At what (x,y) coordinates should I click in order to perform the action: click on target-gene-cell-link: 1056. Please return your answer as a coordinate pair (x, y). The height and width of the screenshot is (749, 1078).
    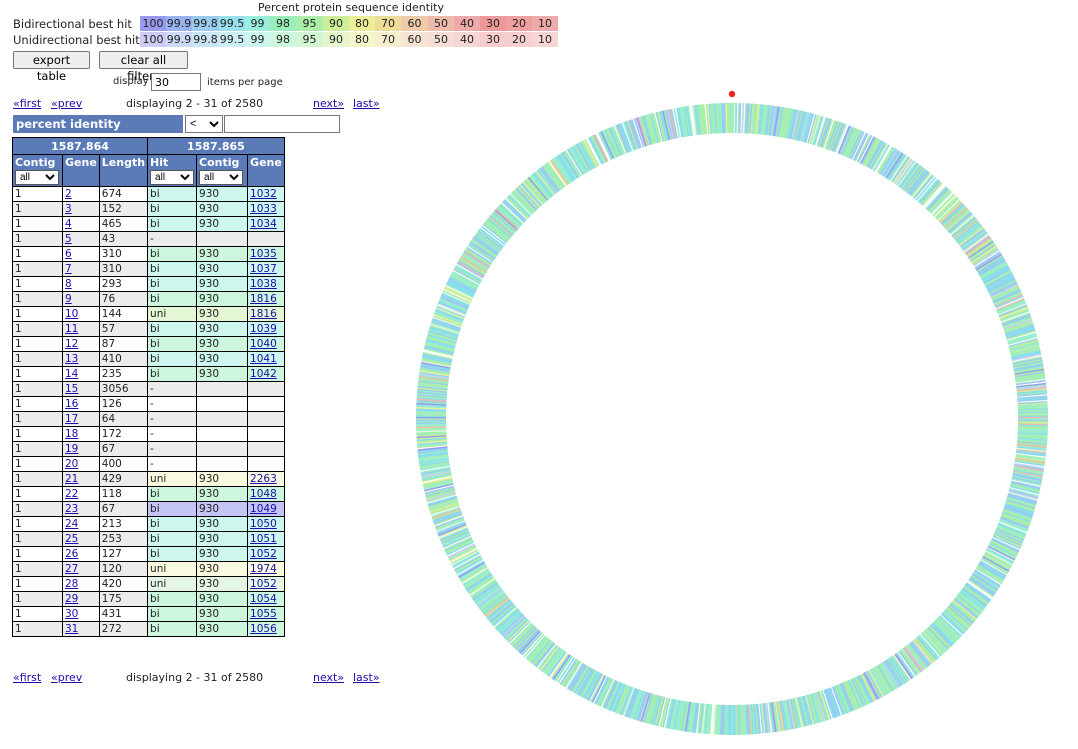
    Looking at the image, I should click on (263, 628).